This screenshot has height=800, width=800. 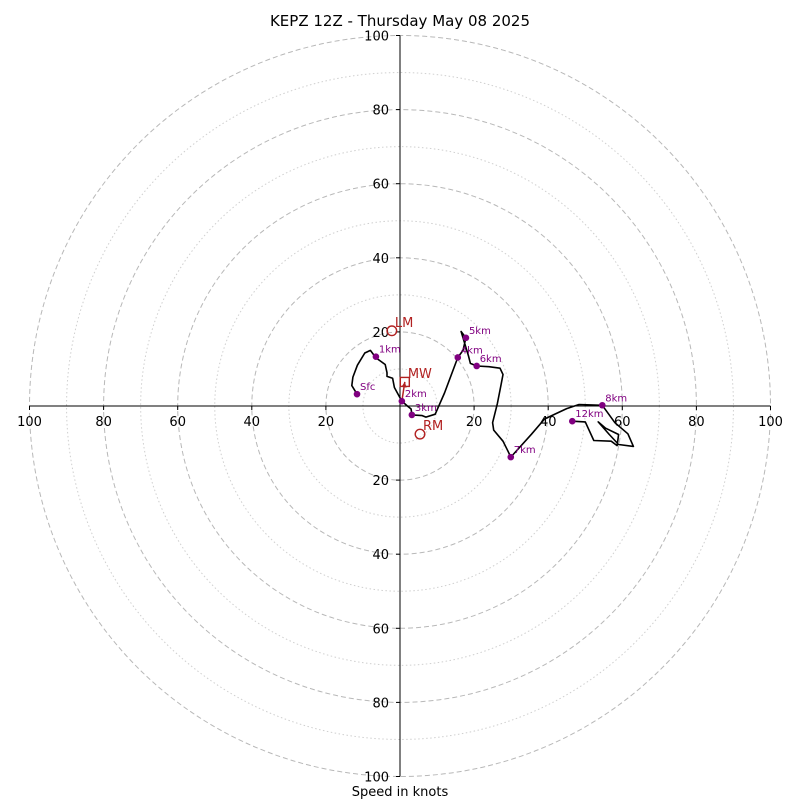 I want to click on x-tick-labels: 100 80 60 40 20 20 40 60 80 100, so click(x=400, y=418).